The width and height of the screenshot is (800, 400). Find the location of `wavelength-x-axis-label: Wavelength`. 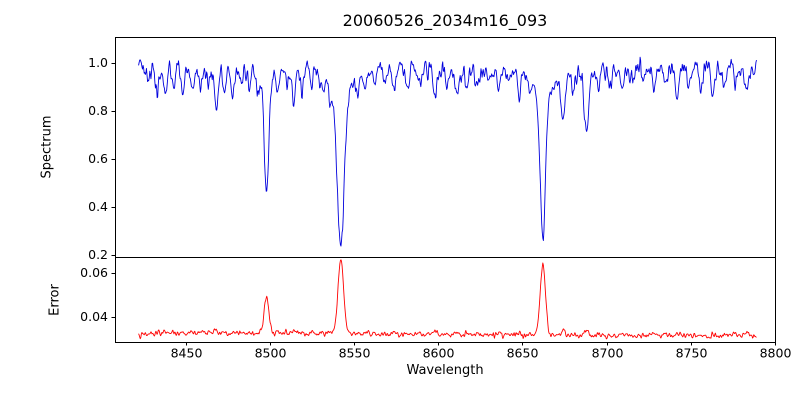

wavelength-x-axis-label: Wavelength is located at coordinates (445, 370).